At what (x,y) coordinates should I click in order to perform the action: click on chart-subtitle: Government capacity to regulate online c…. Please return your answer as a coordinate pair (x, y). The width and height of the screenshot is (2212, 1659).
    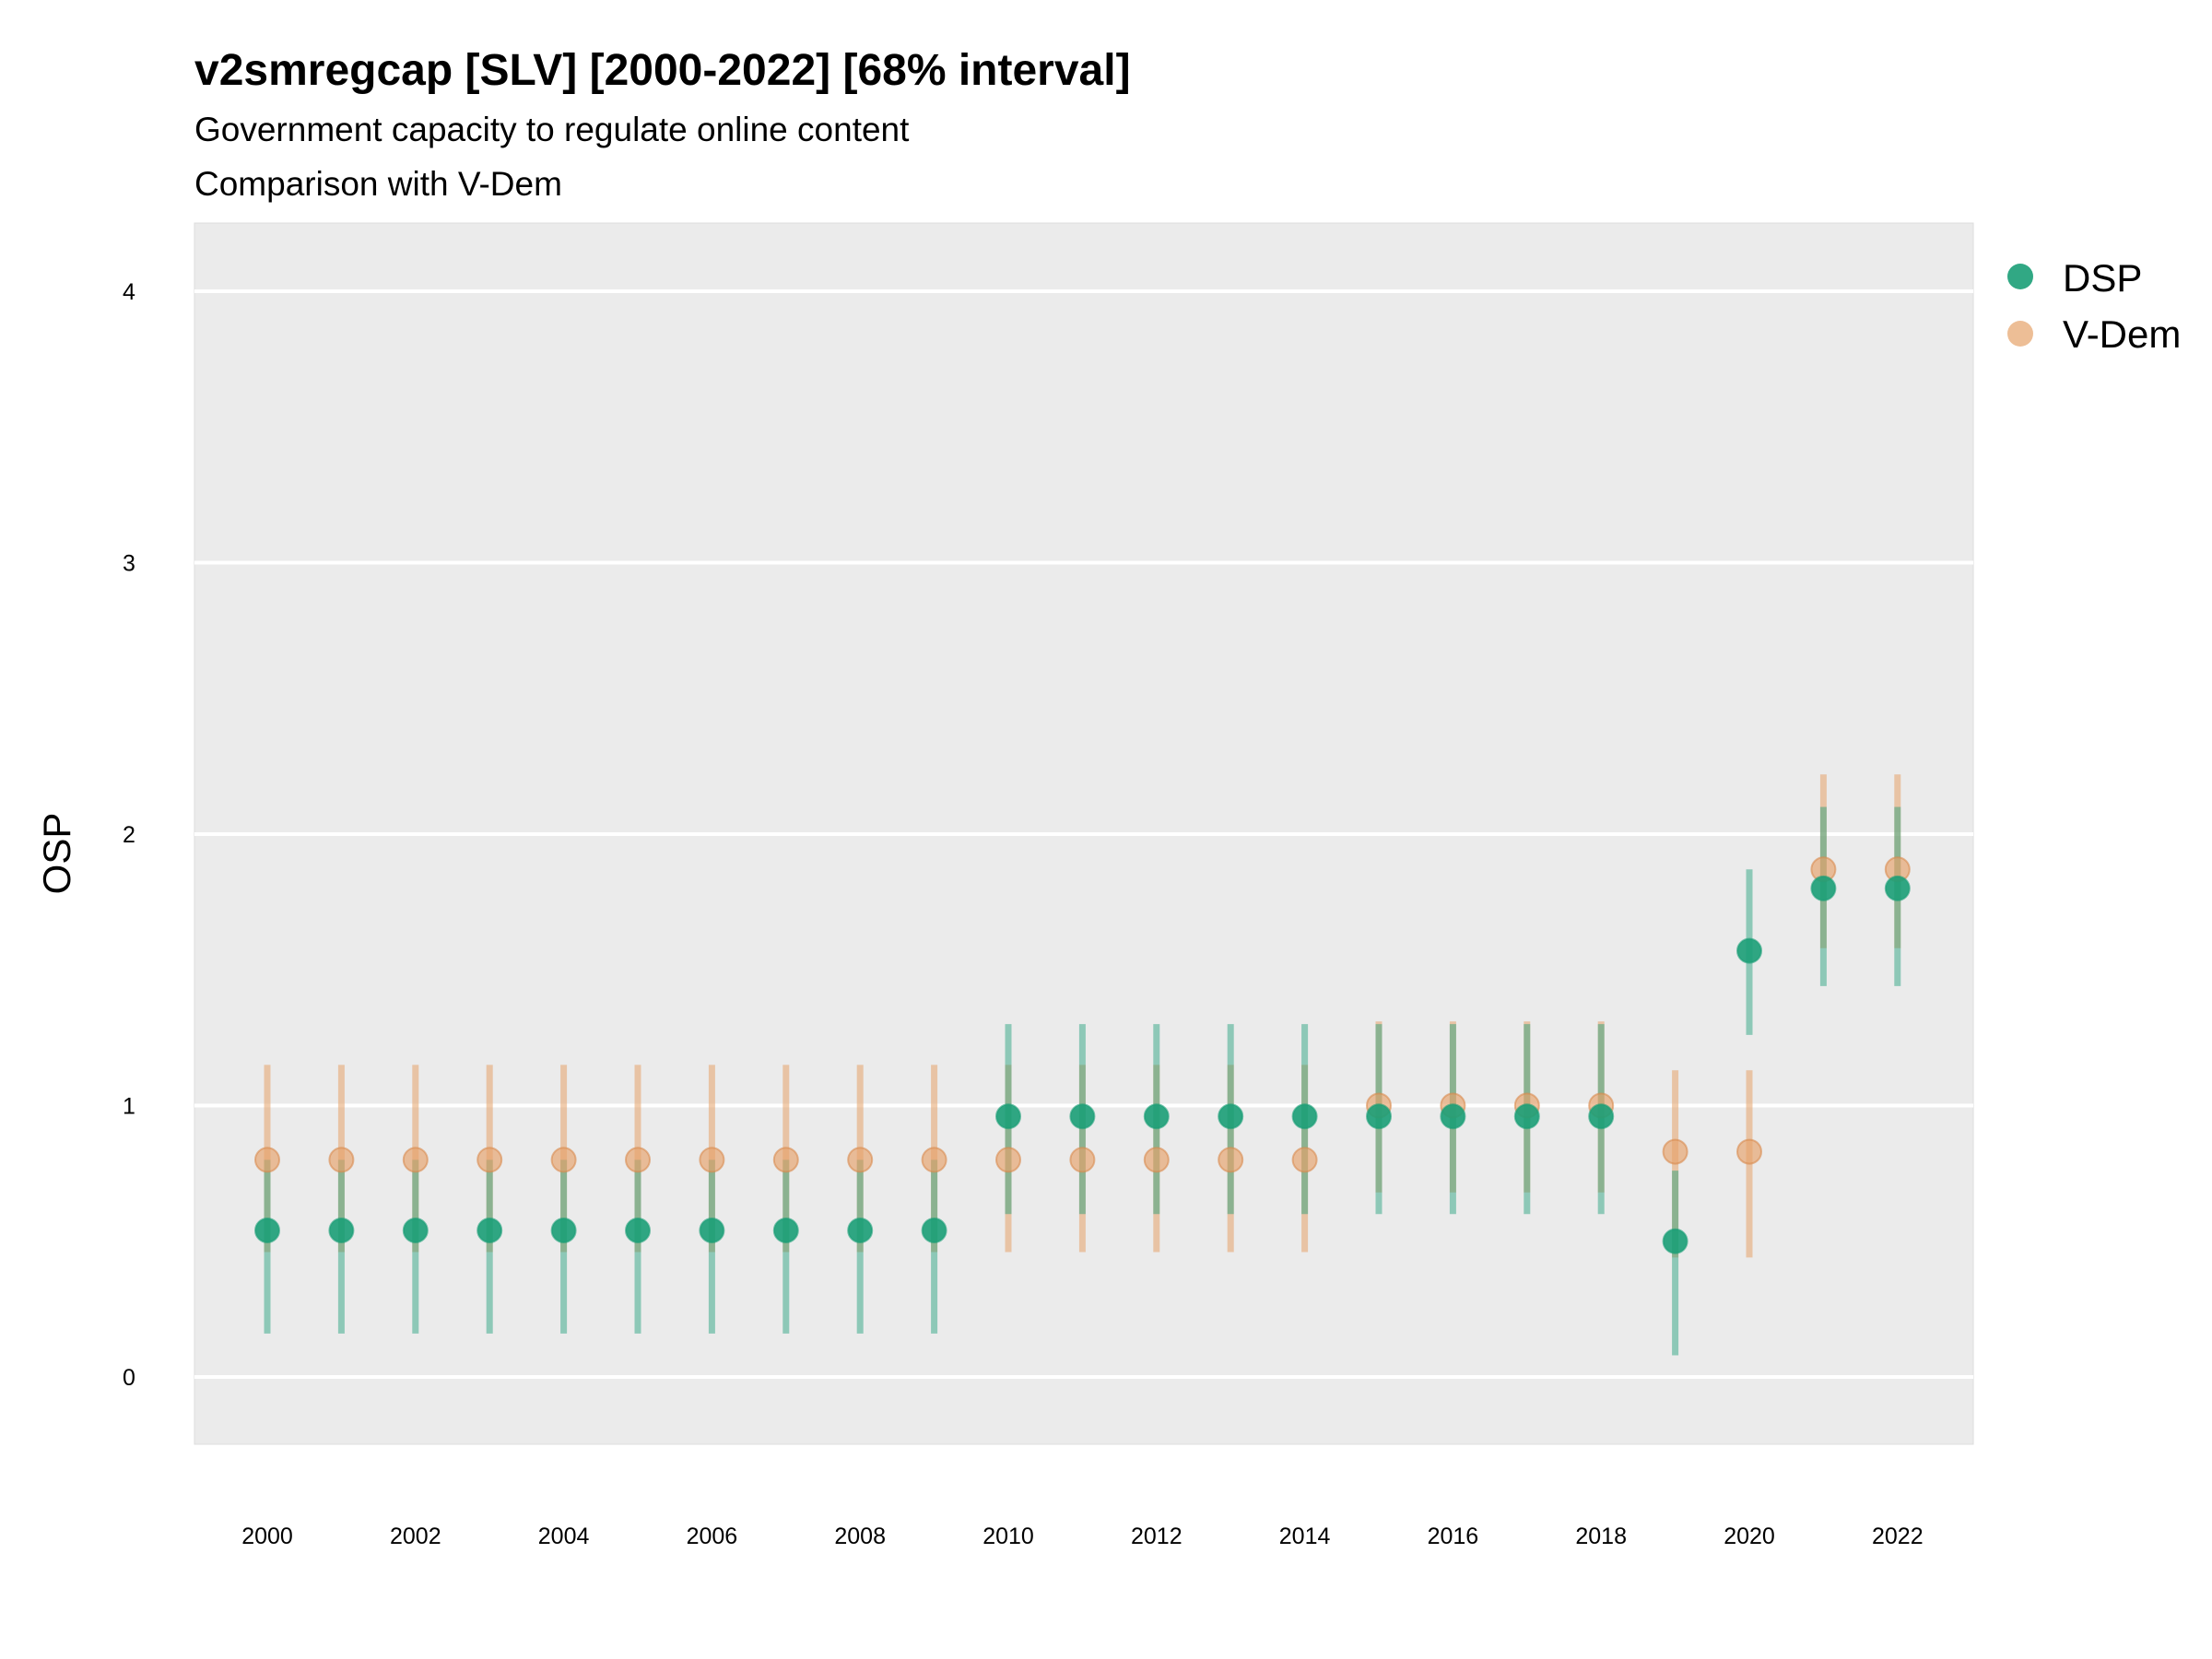
    Looking at the image, I should click on (552, 129).